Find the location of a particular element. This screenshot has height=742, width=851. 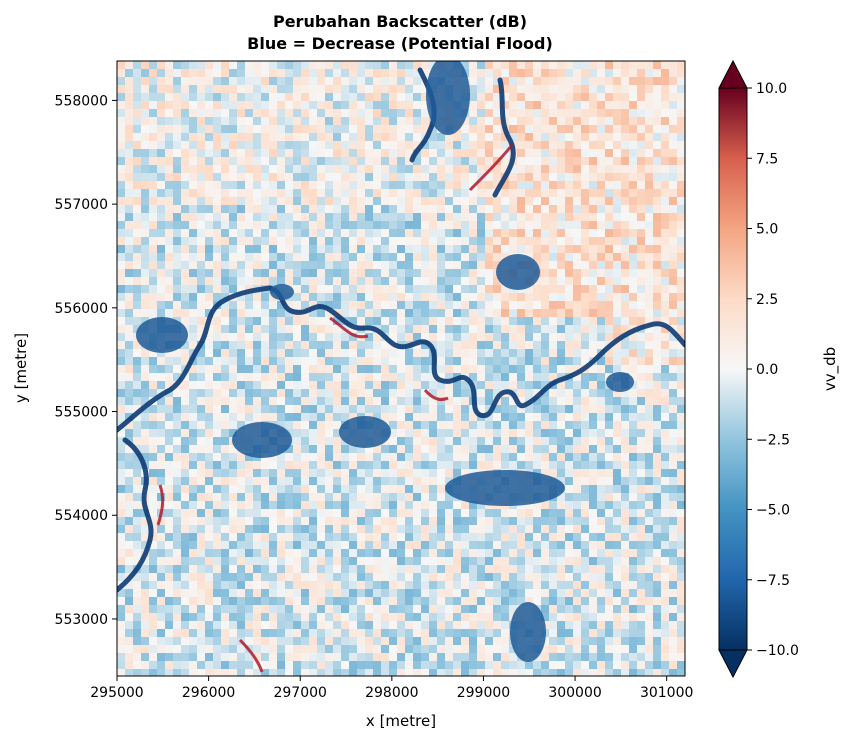

y-axis: 553000 554000 555000 556000 557000 558000 is located at coordinates (86, 360).